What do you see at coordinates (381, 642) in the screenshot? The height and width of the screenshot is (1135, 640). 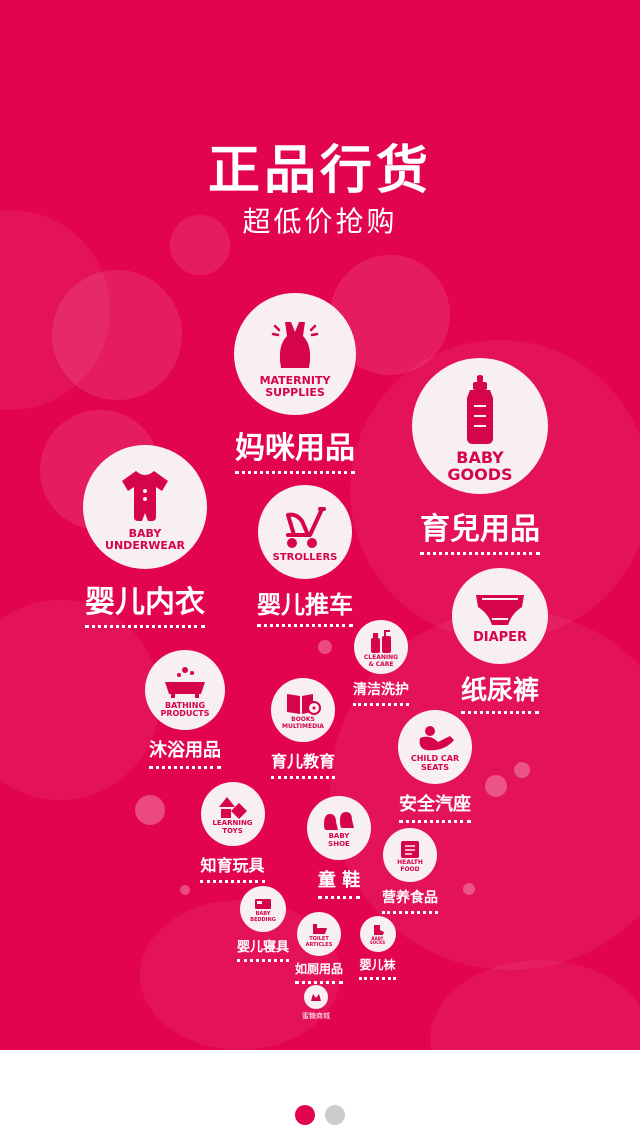 I see `lotion-bottle-icon` at bounding box center [381, 642].